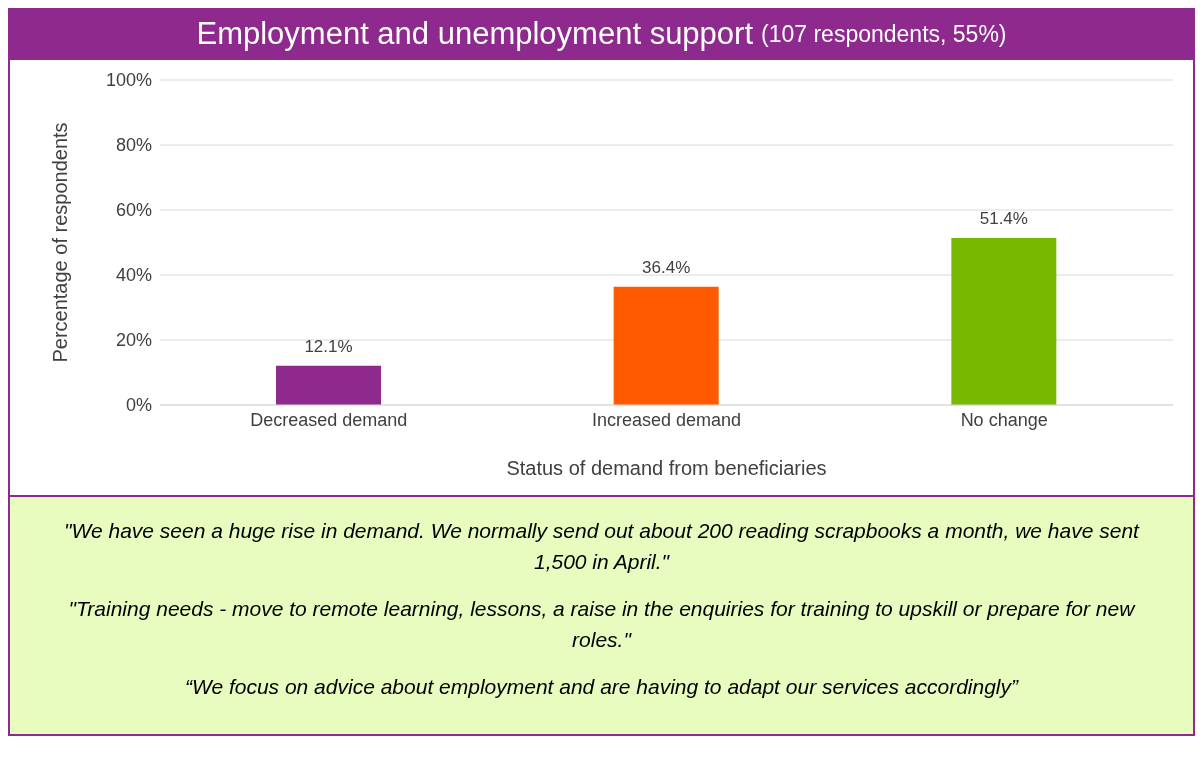  I want to click on chart-title: Employment and unemployment support, so click(475, 34).